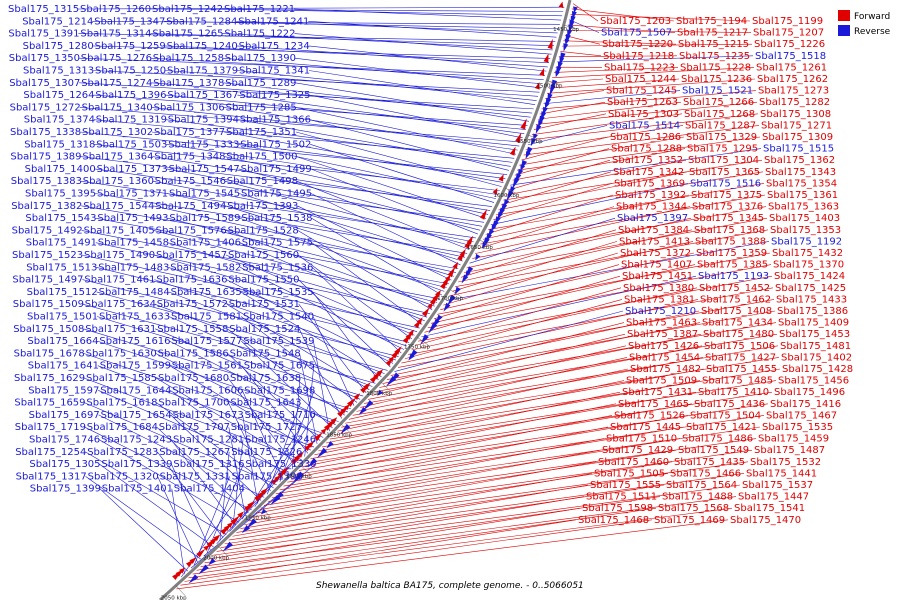  Describe the element at coordinates (813, 323) in the screenshot. I see `forward-gene-label: Sbal175_1409` at that location.